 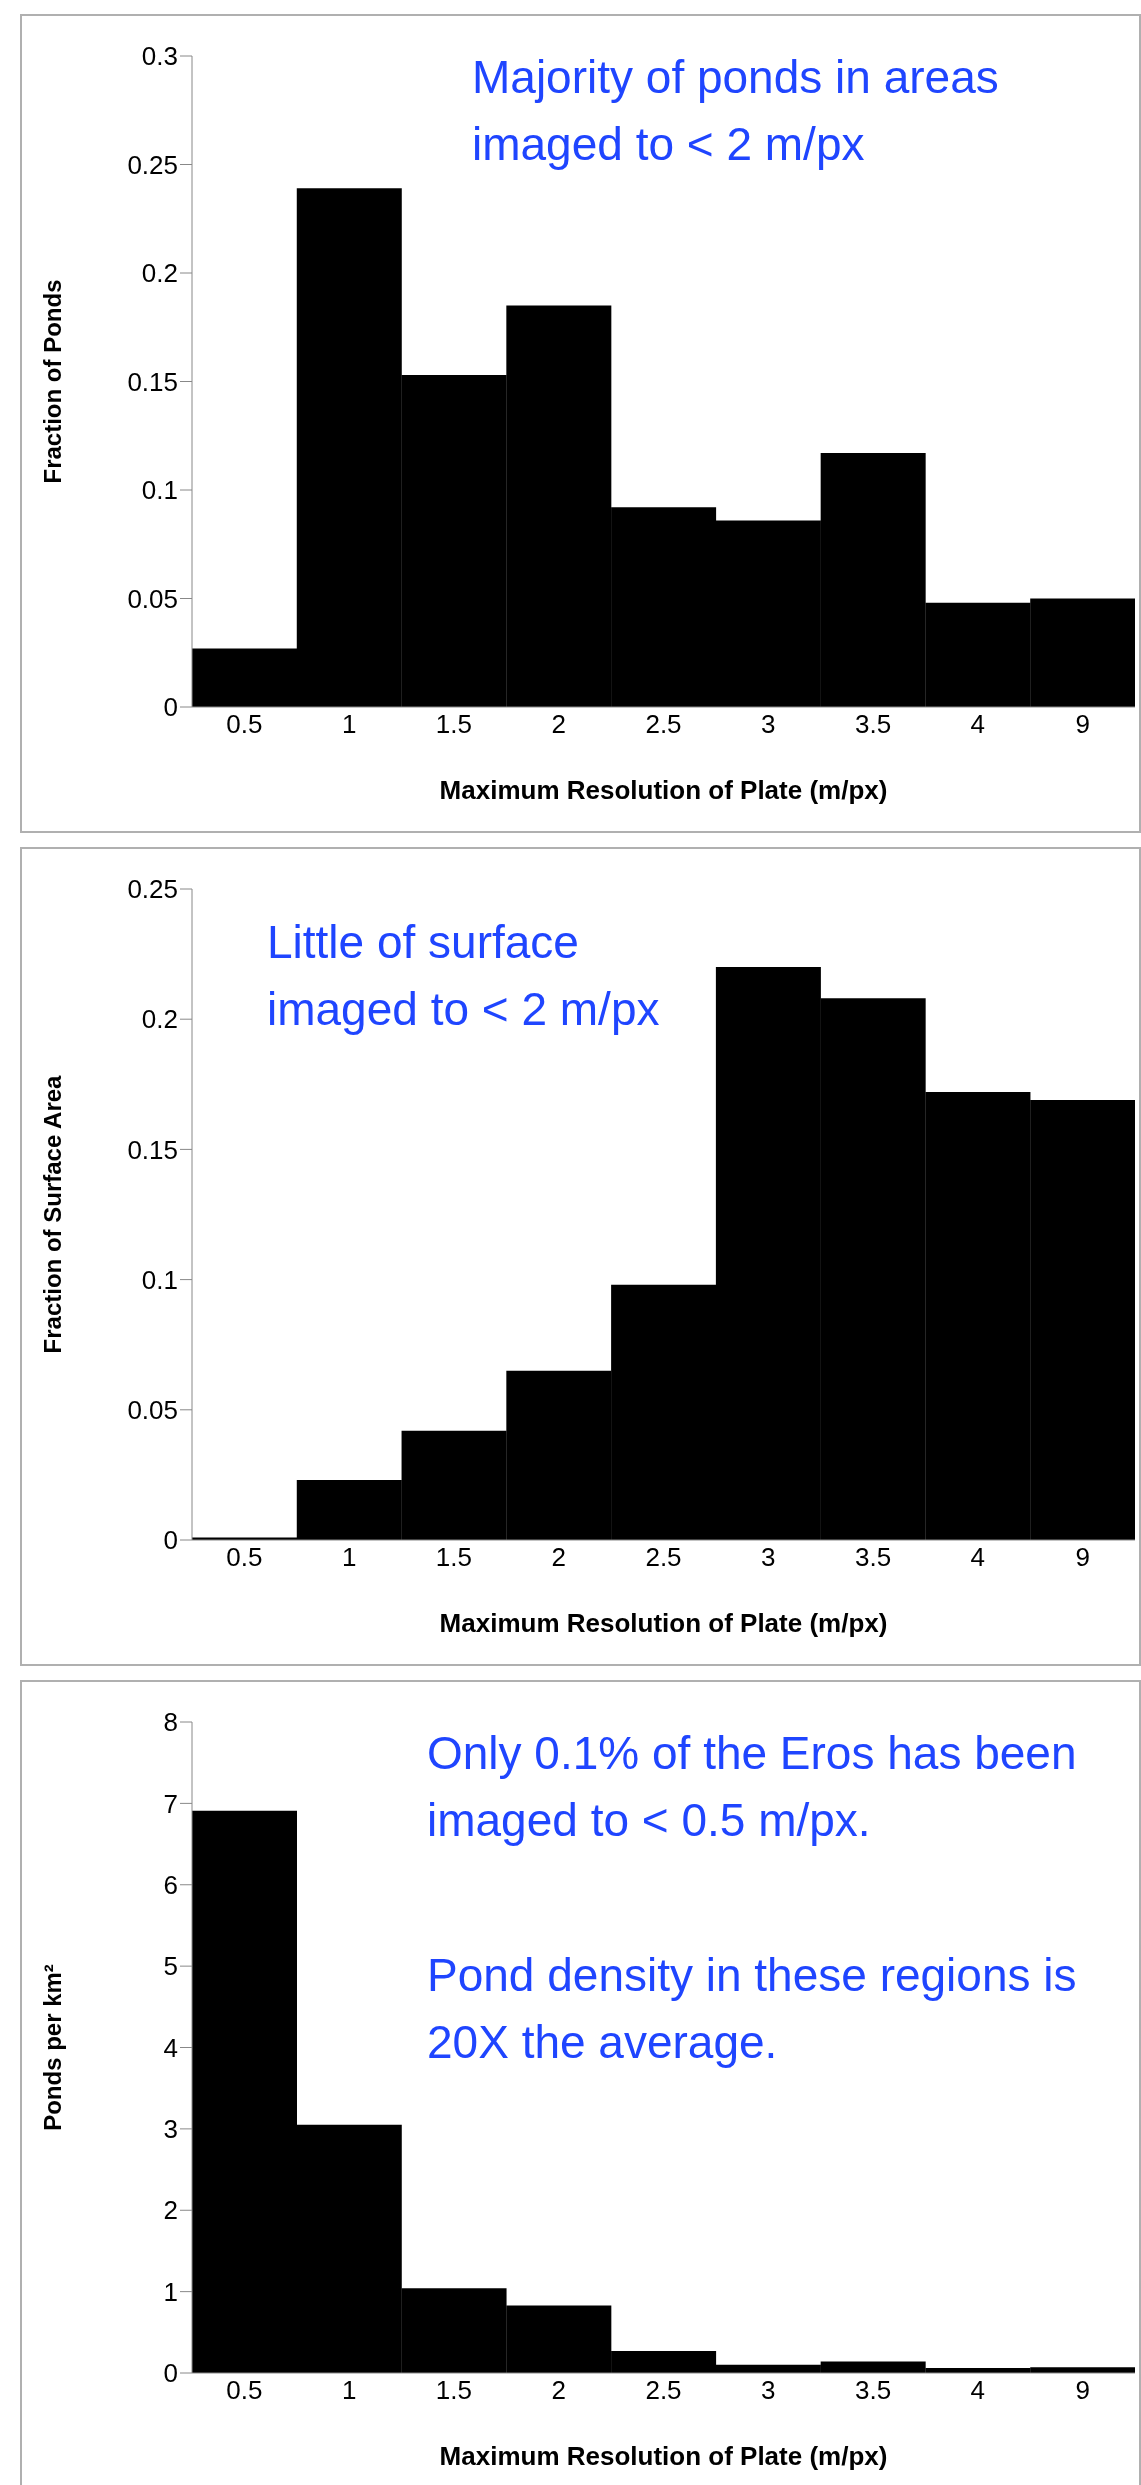 I want to click on y-tick-label: 4, so click(x=170, y=2047).